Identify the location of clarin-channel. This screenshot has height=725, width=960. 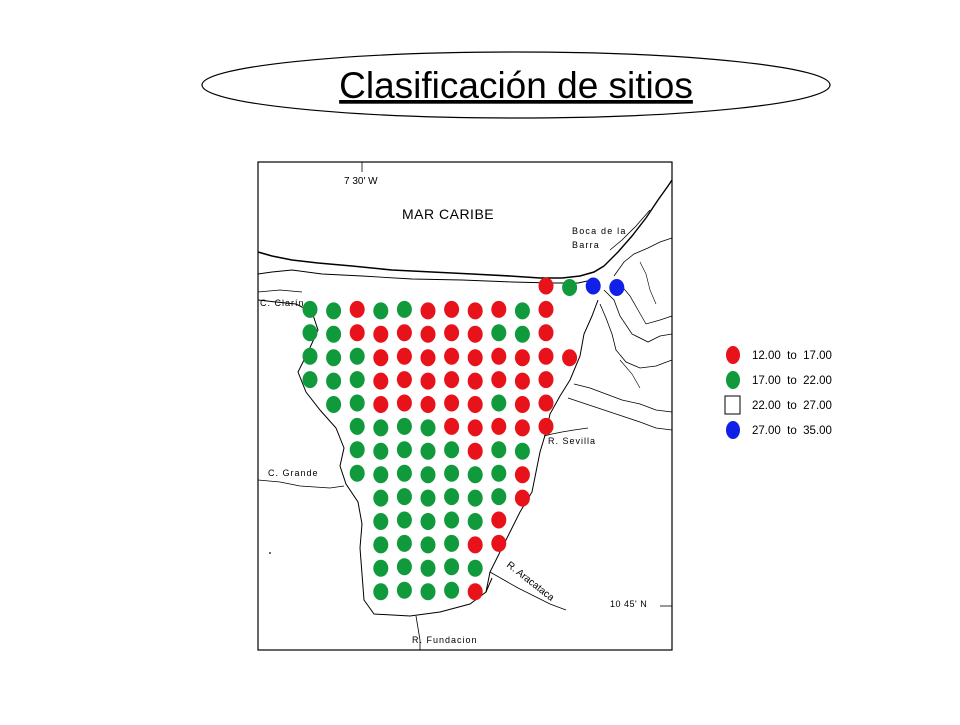
(280, 291).